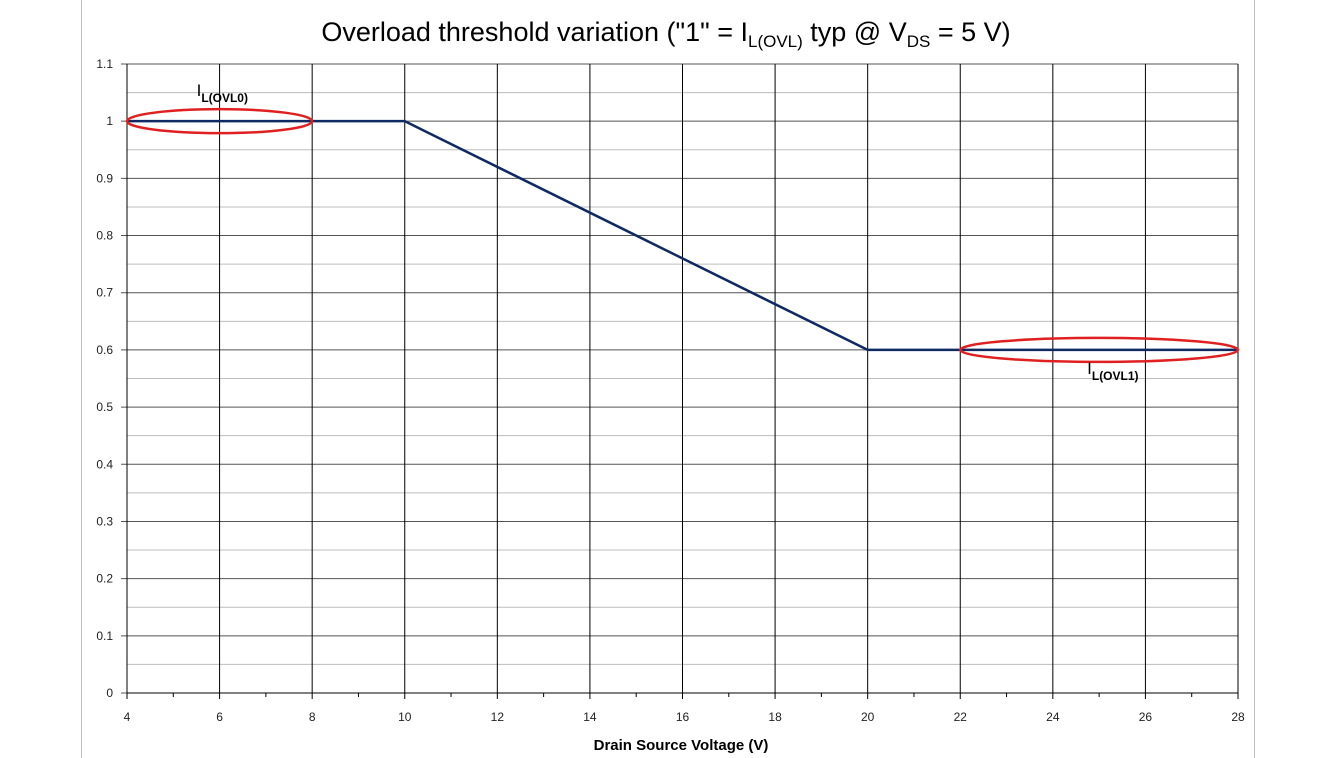  I want to click on x-tick-label: 18, so click(775, 717).